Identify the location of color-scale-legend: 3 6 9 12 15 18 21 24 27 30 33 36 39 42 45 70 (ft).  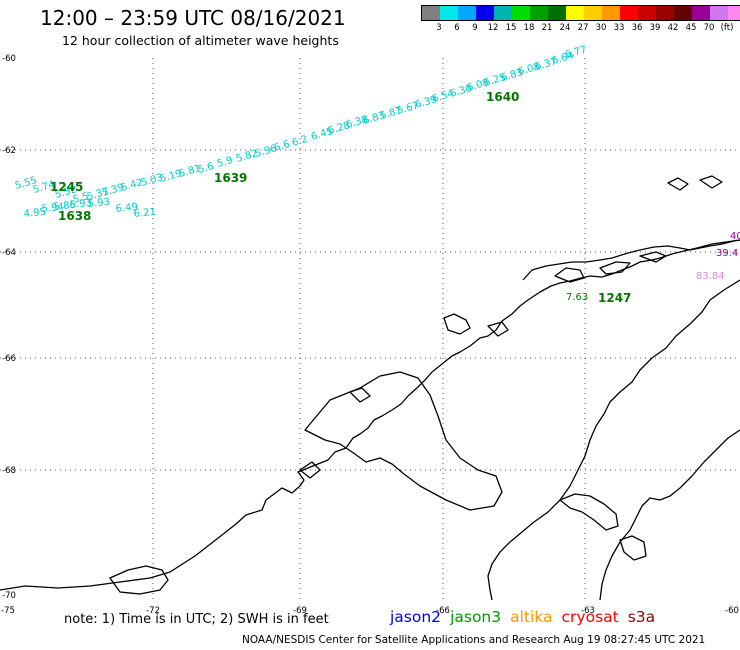
(580, 19).